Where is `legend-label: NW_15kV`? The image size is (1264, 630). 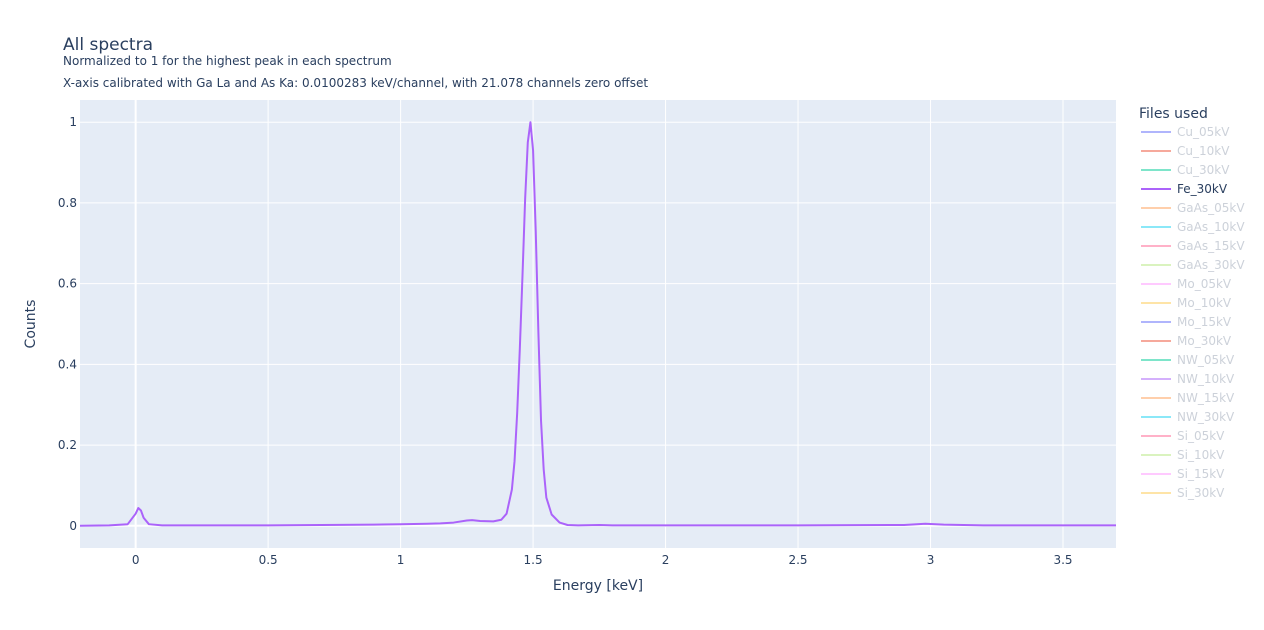 legend-label: NW_15kV is located at coordinates (1206, 398).